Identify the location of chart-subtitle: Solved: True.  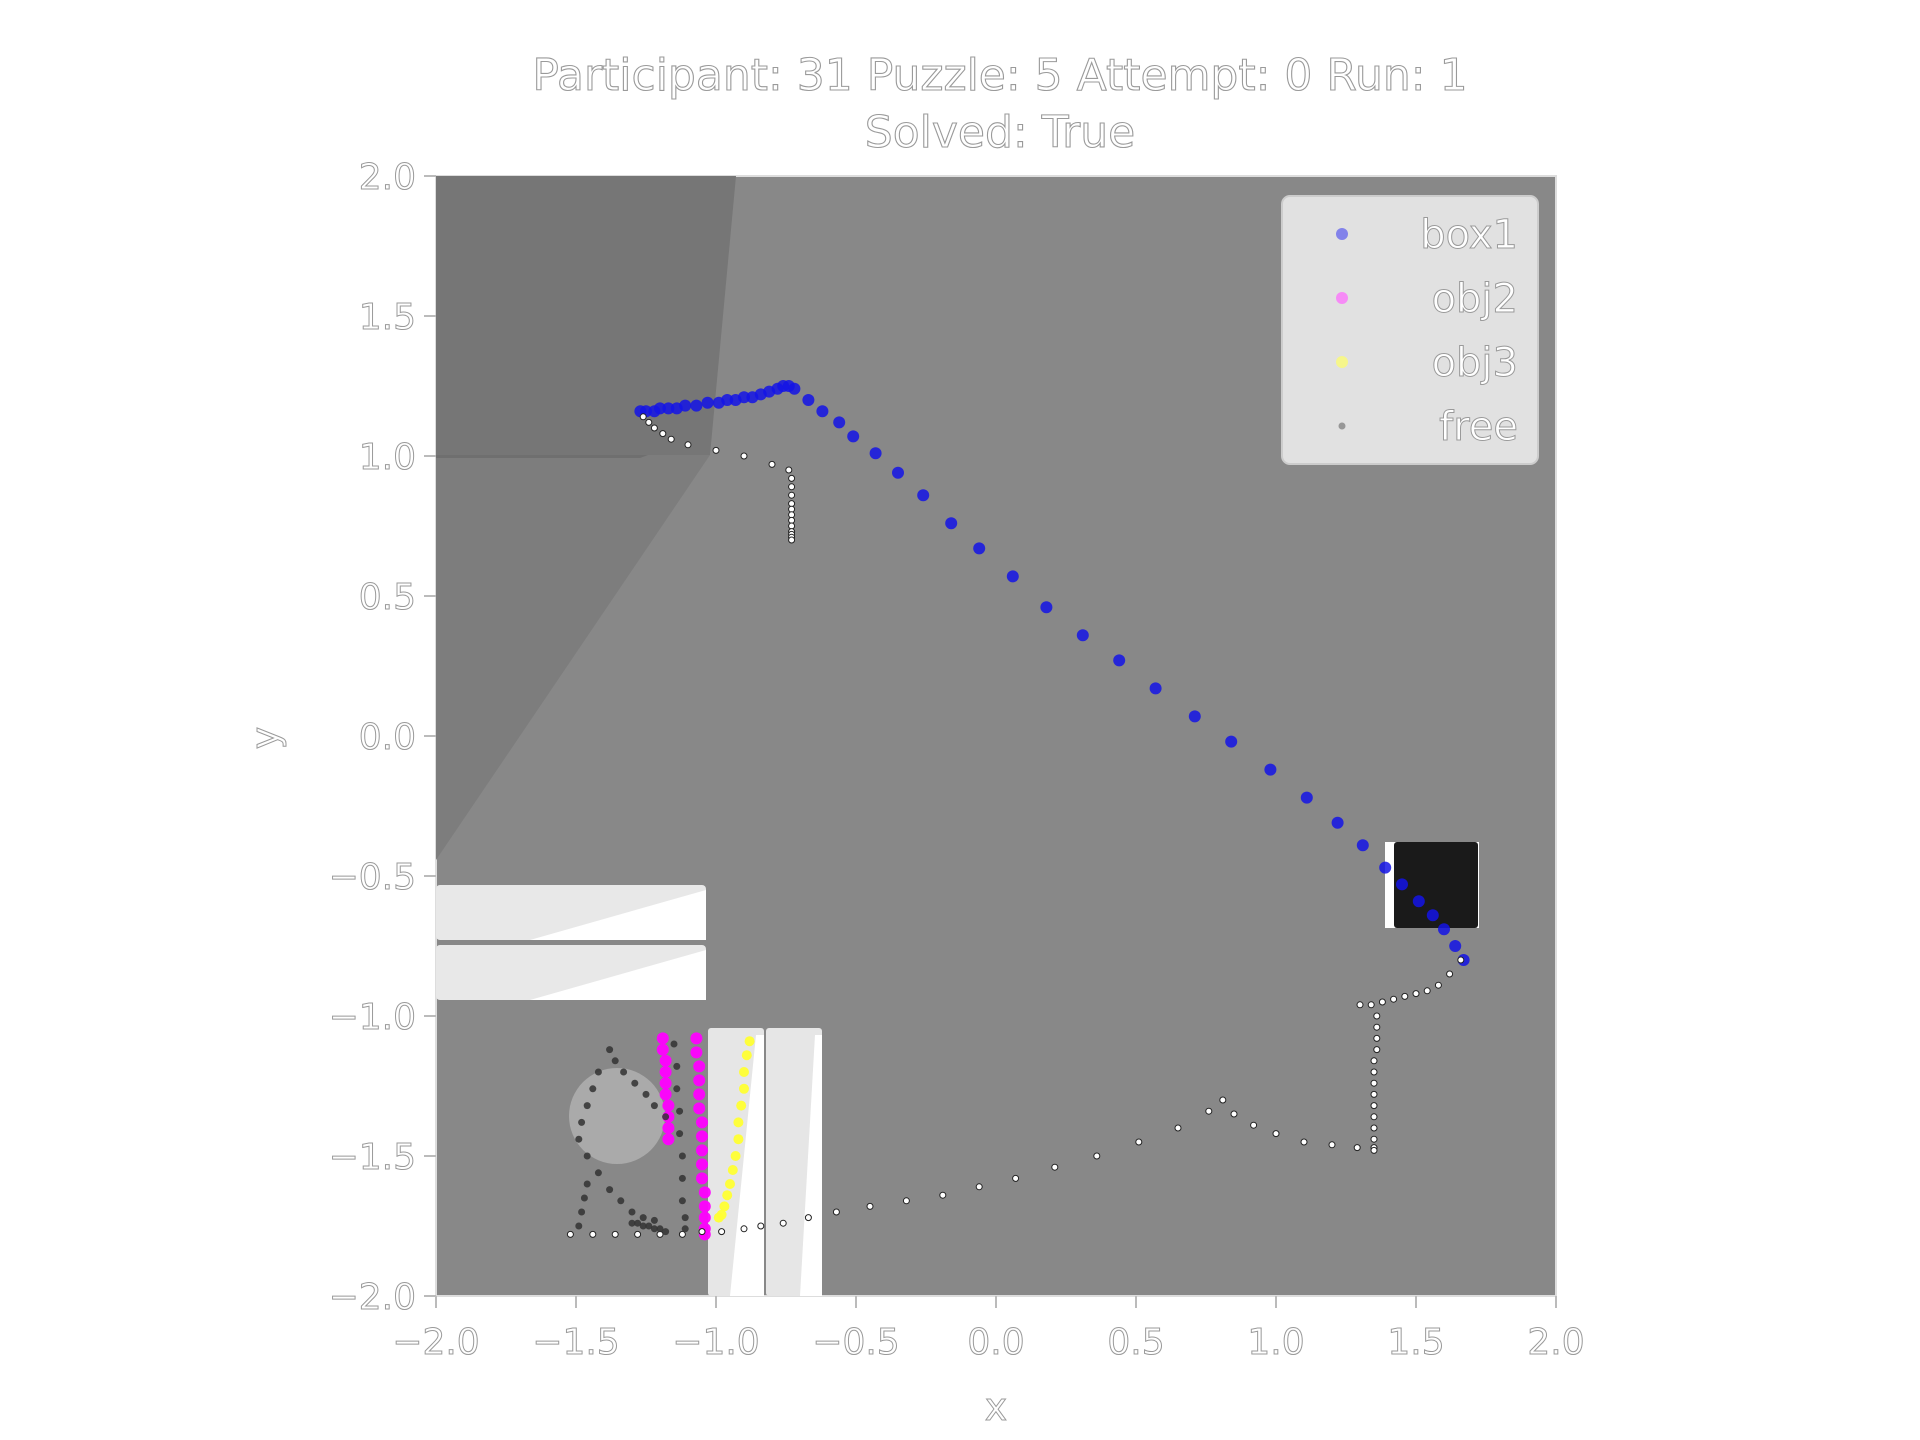
(1000, 132).